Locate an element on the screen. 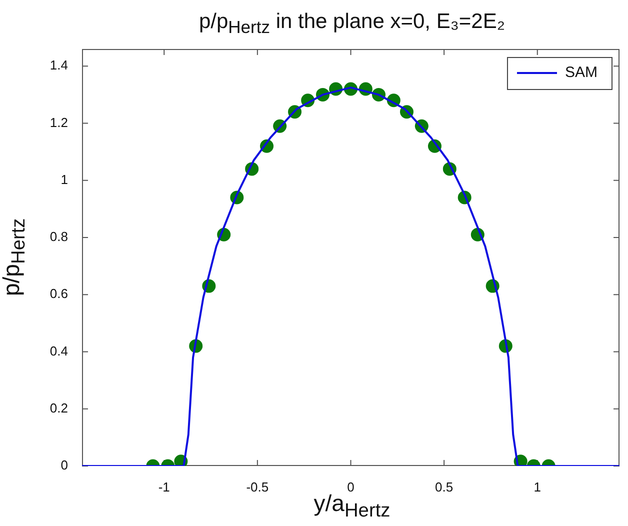 This screenshot has width=628, height=526. y-tick-label: 0 is located at coordinates (64, 465).